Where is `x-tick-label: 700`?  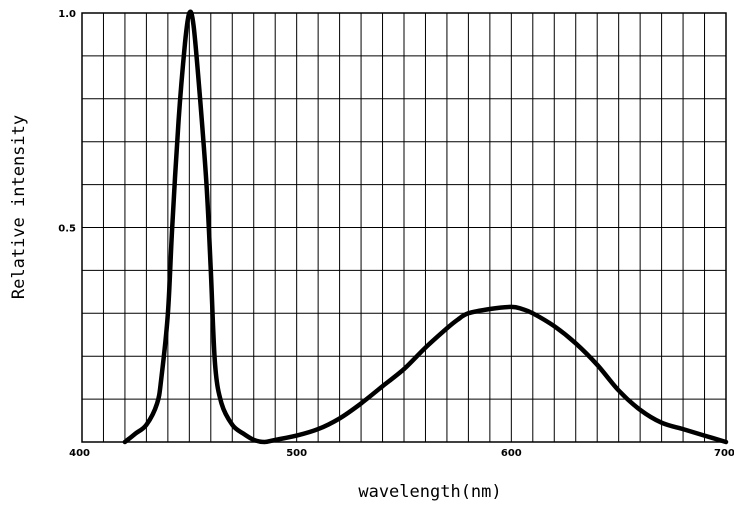
x-tick-label: 700 is located at coordinates (724, 453).